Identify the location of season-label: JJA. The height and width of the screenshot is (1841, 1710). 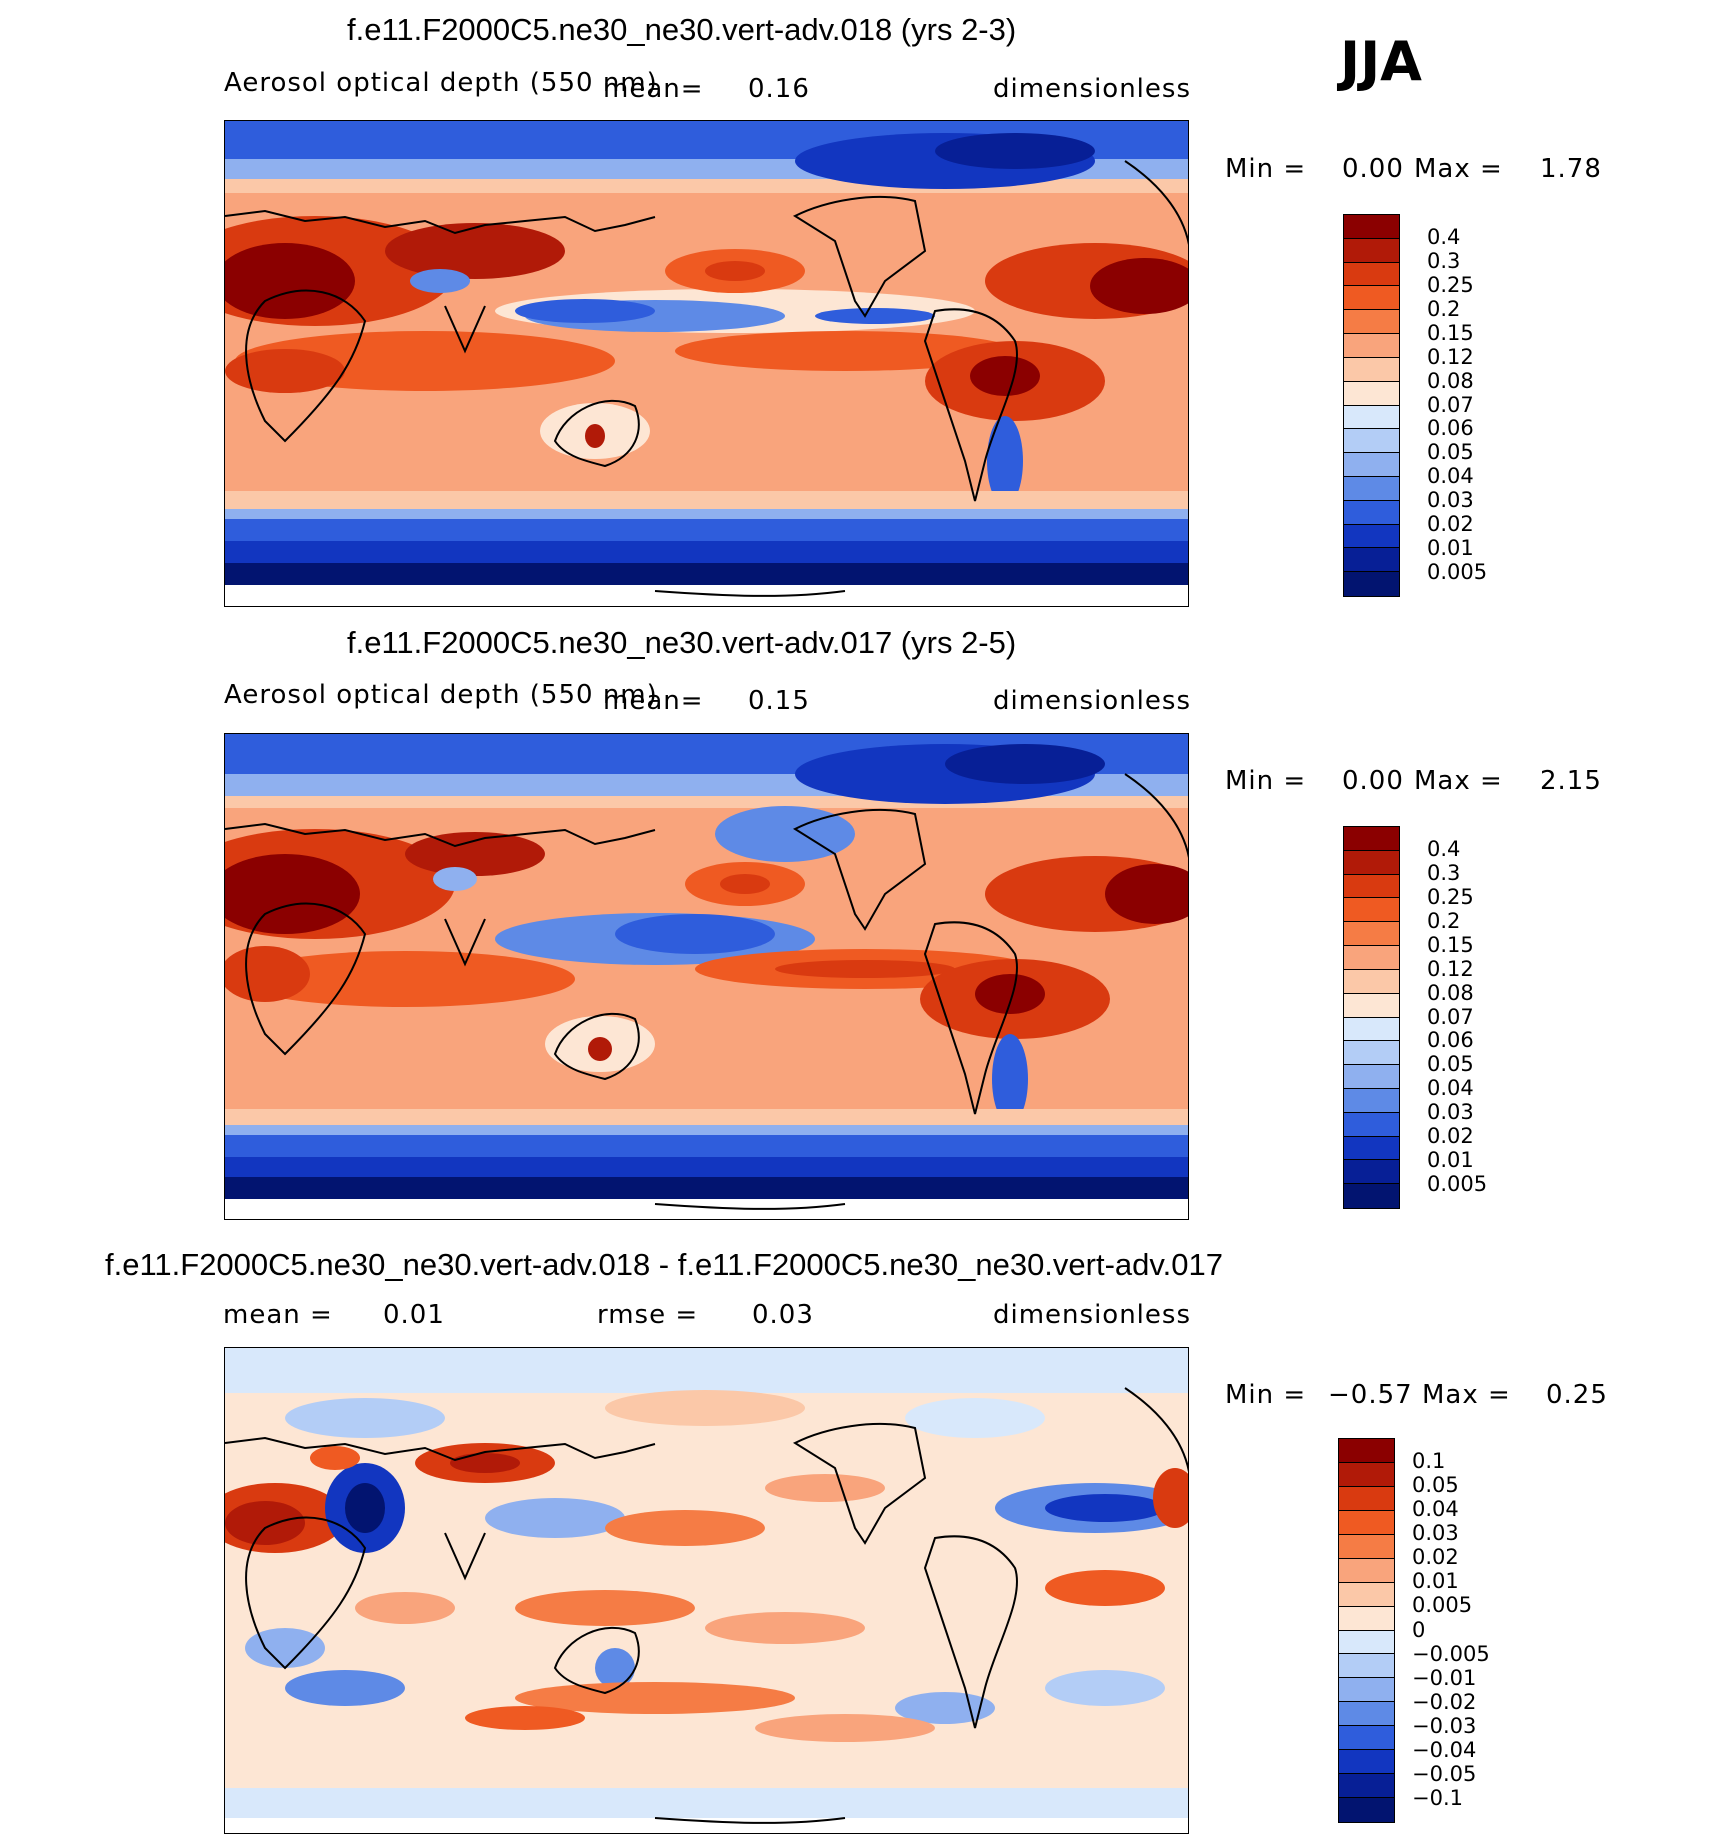
(1381, 61).